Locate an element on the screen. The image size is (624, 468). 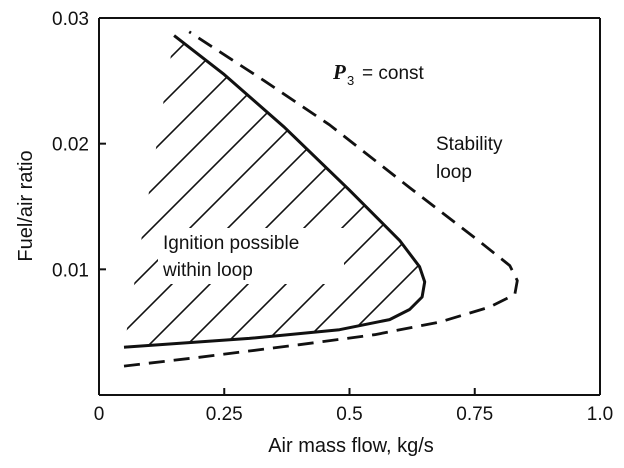
y-tick-label-2: 0.03 is located at coordinates (70, 19).